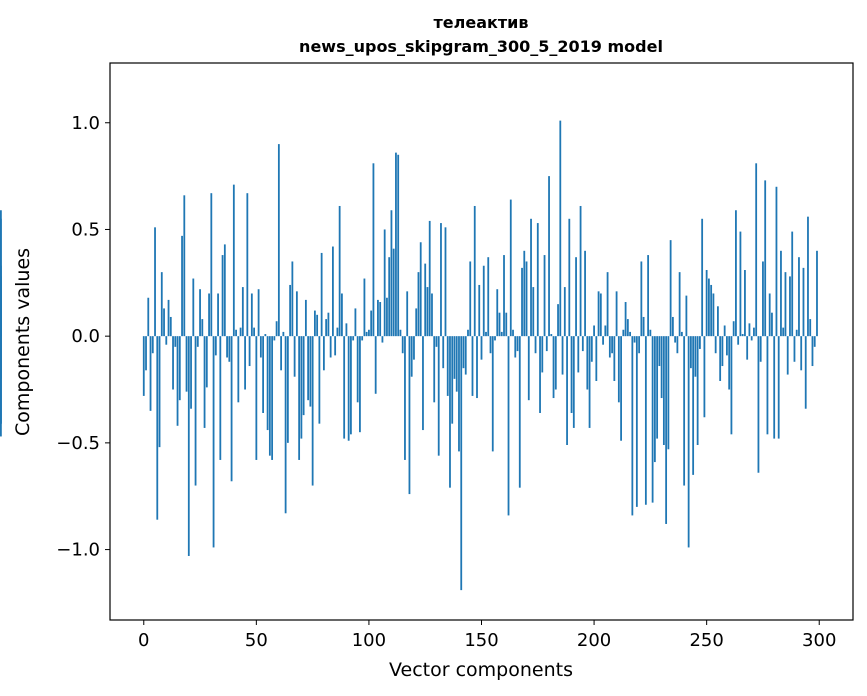 Image resolution: width=867 pixels, height=696 pixels. Describe the element at coordinates (1, 277) in the screenshot. I see `bar-undefined` at that location.